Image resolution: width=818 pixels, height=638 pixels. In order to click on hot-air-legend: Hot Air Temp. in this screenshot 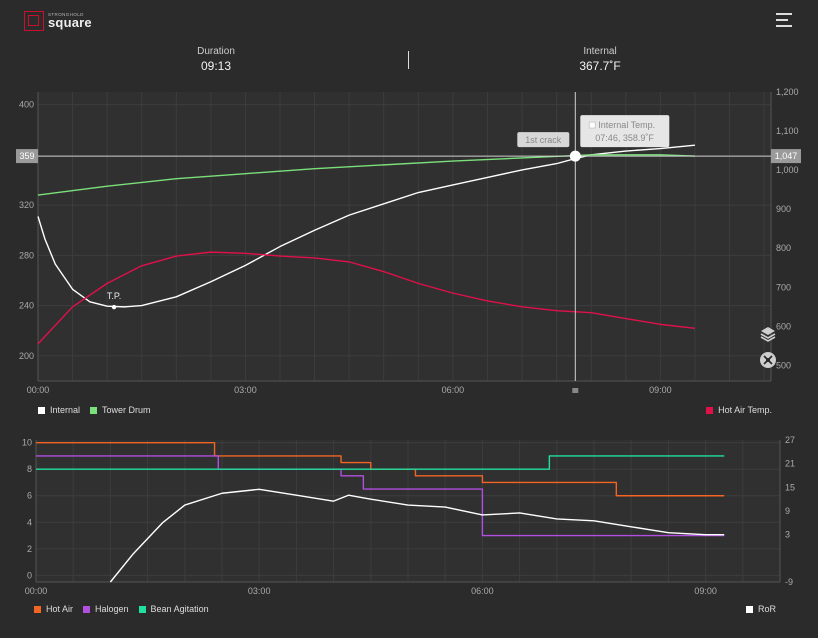, I will do `click(741, 410)`.